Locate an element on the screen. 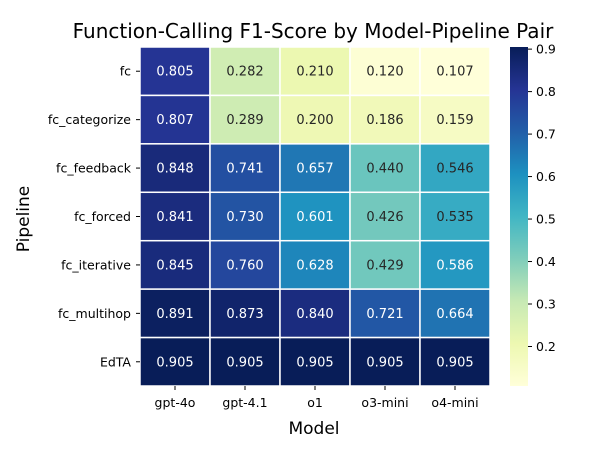  cell-value-label: 0.426 is located at coordinates (384, 217).